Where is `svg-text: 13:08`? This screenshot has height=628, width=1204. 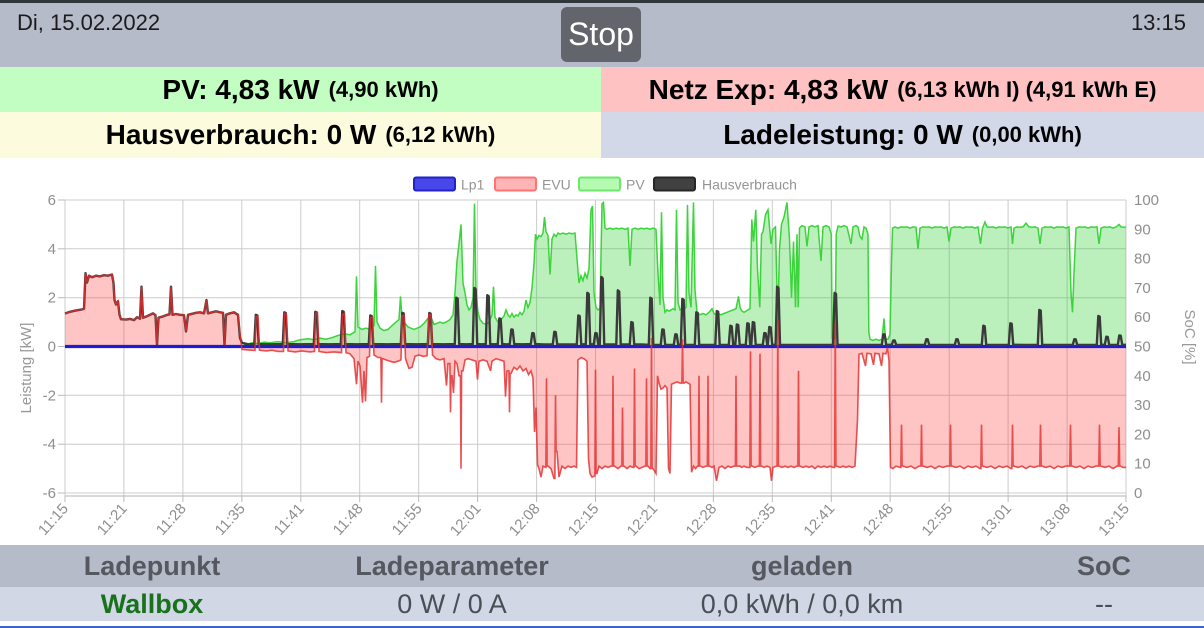
svg-text: 13:08 is located at coordinates (1055, 519).